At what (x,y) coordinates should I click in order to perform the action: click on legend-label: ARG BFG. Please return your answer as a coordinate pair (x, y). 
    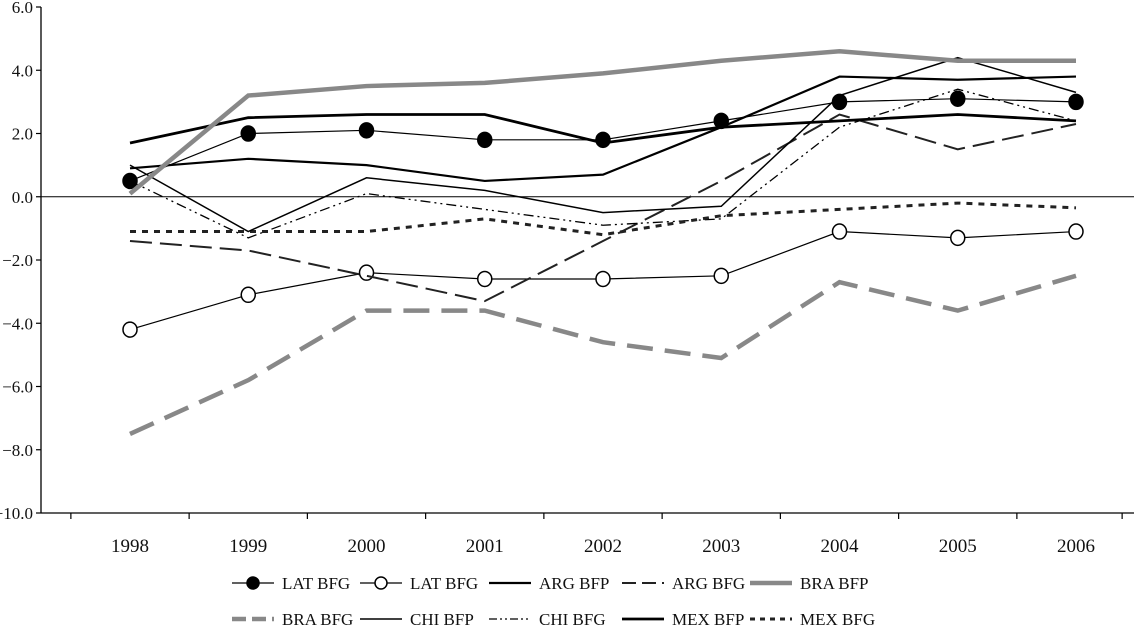
    Looking at the image, I should click on (708, 583).